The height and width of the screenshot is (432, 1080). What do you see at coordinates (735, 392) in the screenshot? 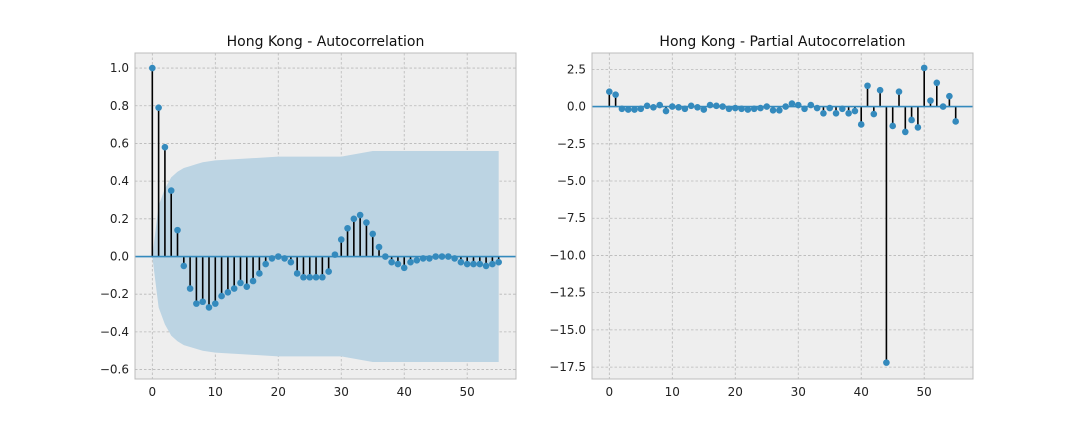
I see `pacf-xtick-label-2: 20` at bounding box center [735, 392].